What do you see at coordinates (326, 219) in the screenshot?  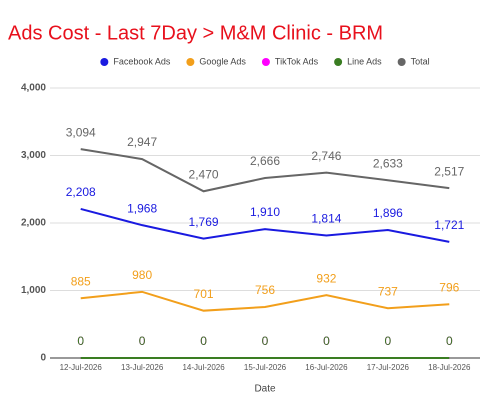 I see `data-label: 1,814` at bounding box center [326, 219].